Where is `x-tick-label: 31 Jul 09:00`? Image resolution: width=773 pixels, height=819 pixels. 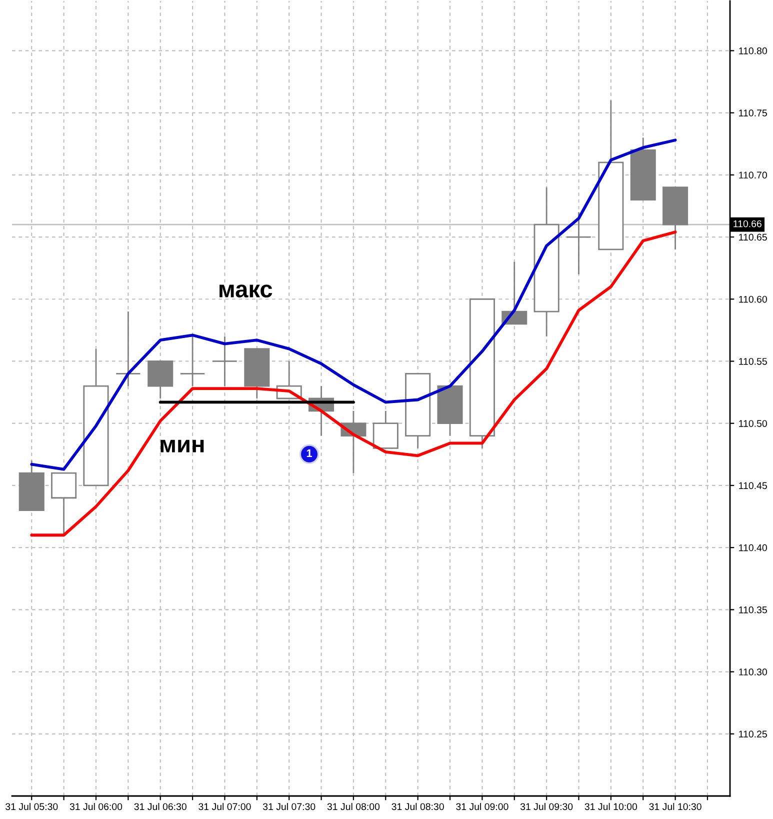 x-tick-label: 31 Jul 09:00 is located at coordinates (482, 806).